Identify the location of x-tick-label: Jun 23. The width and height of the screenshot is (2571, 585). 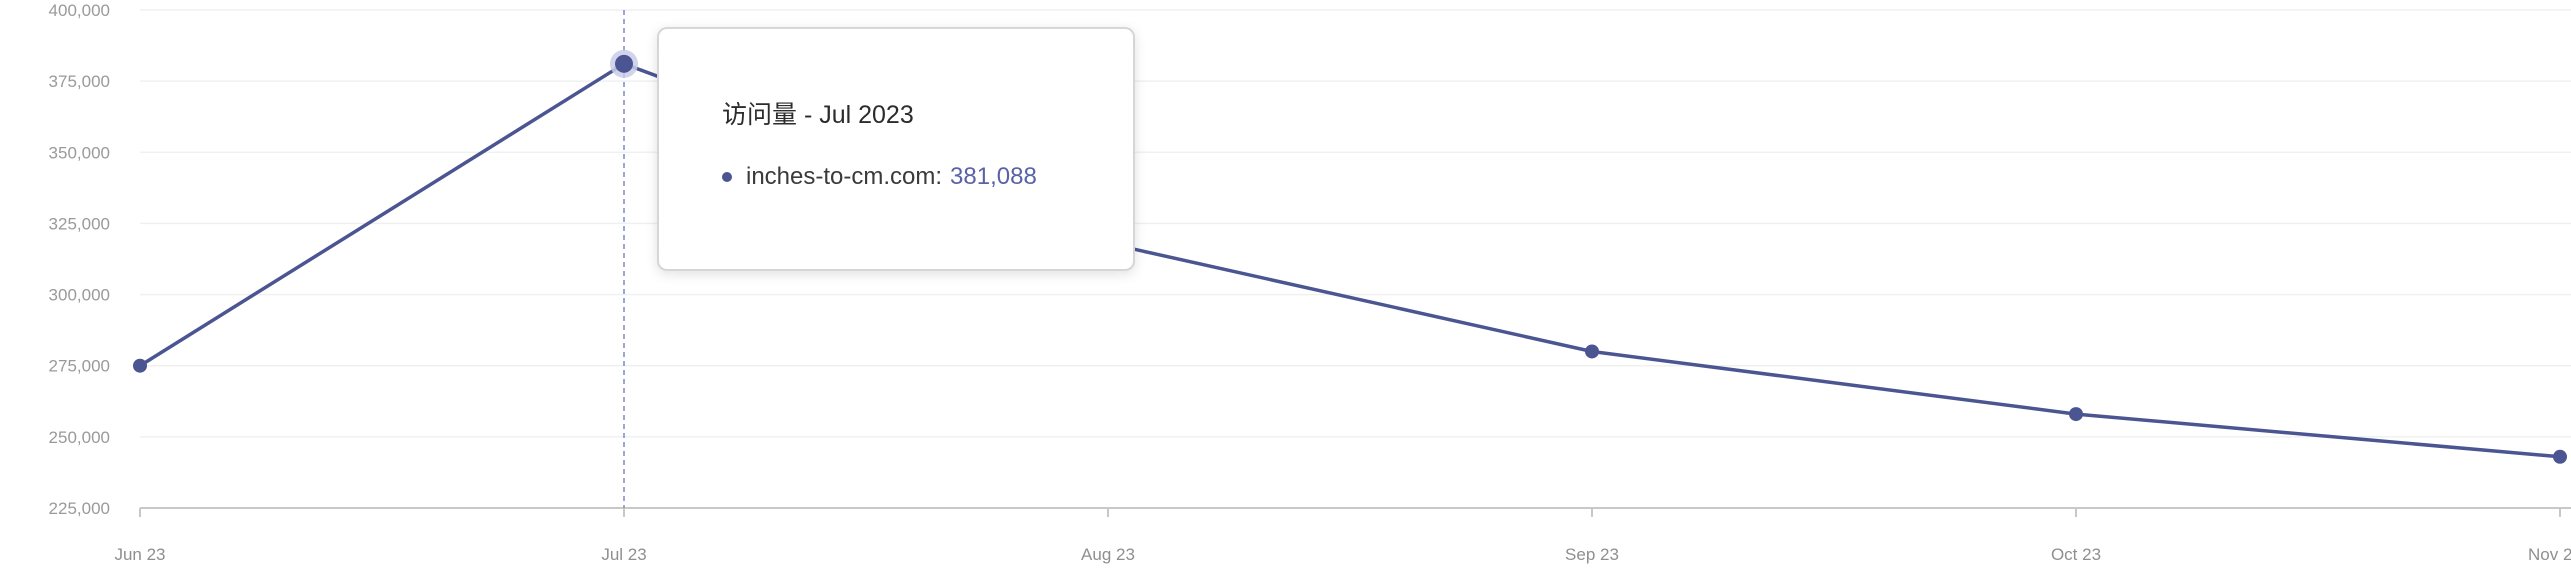
(139, 554).